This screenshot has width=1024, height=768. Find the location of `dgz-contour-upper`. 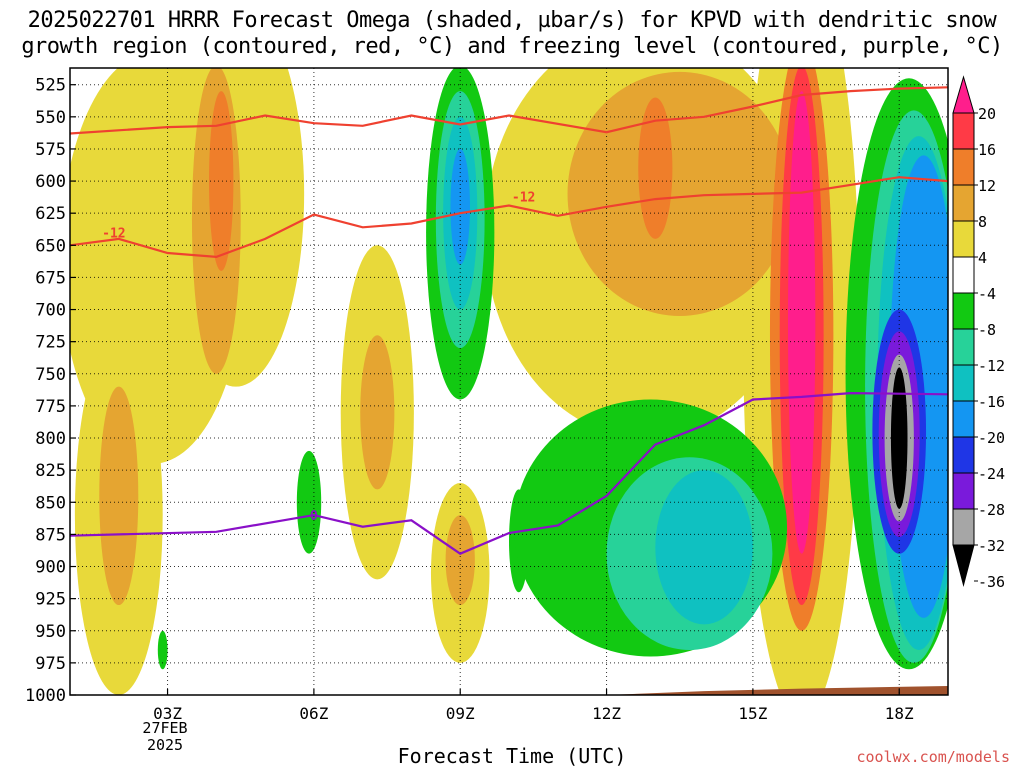

dgz-contour-upper is located at coordinates (509, 110).